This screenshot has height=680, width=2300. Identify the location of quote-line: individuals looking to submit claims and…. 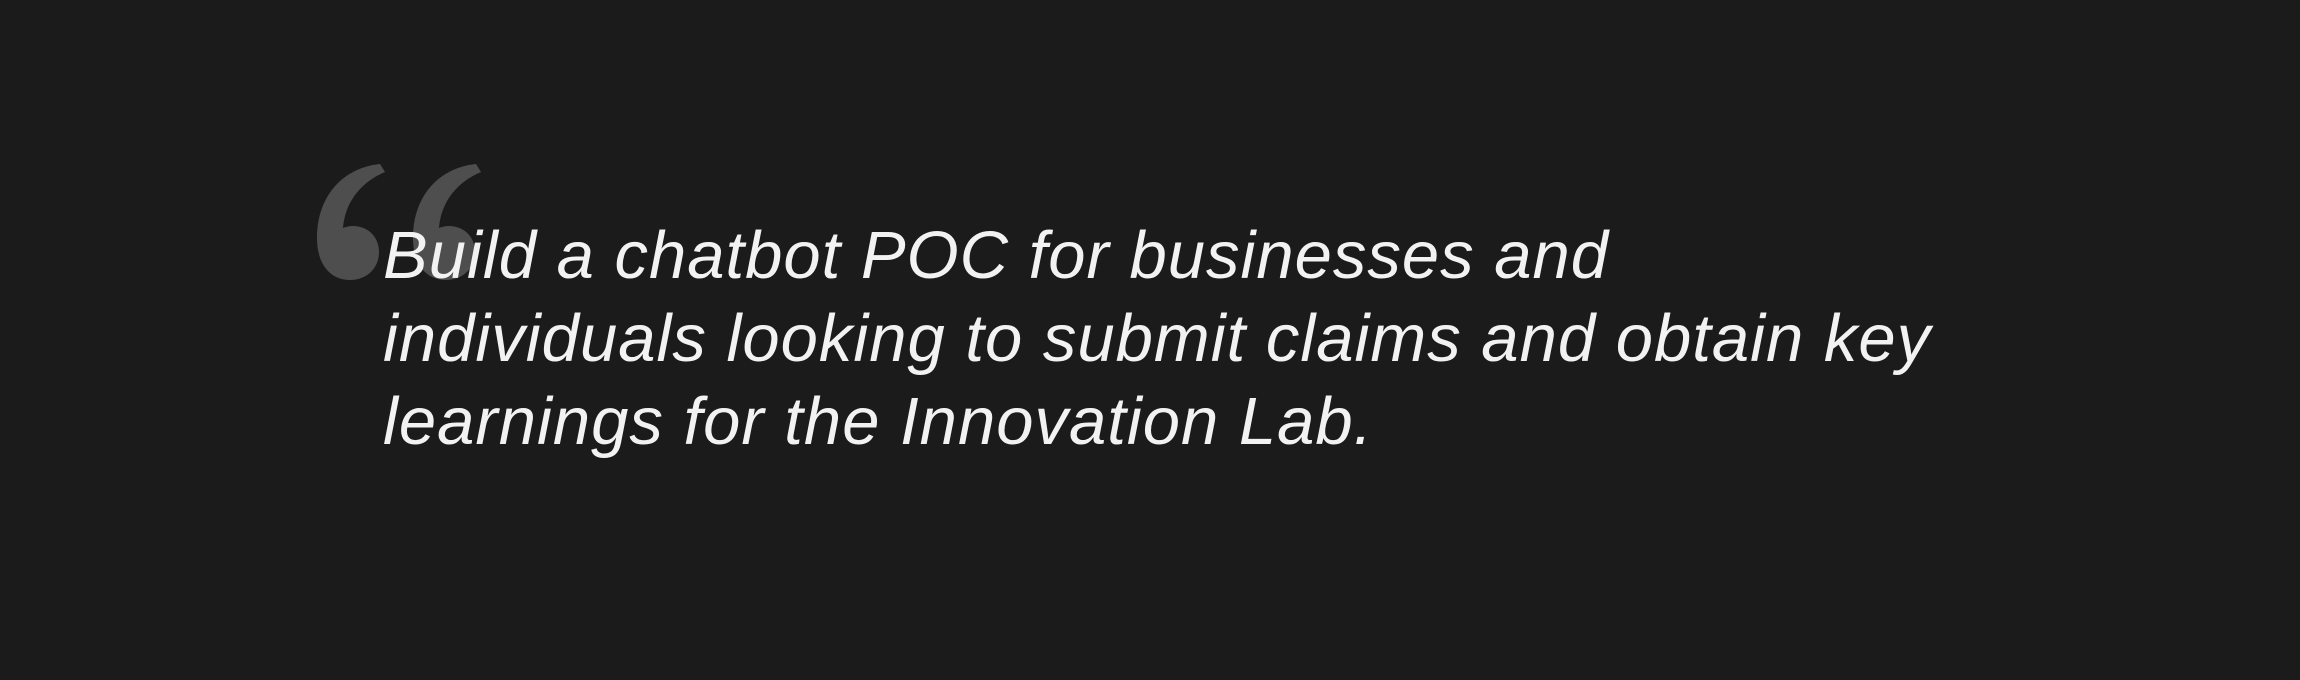
(1157, 338).